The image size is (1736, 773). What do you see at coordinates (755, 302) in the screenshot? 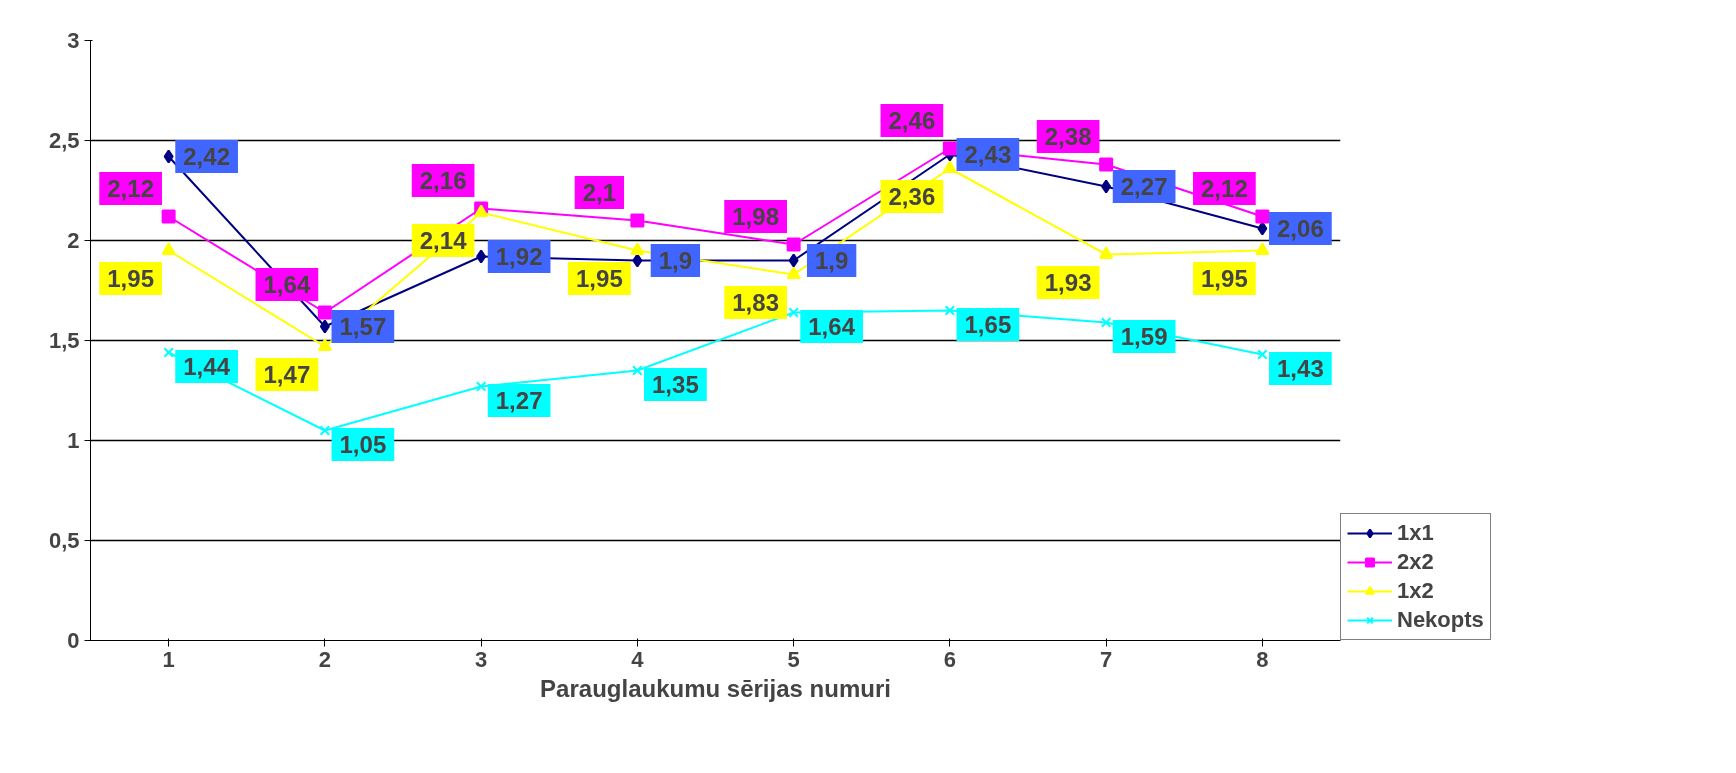
I see `data-label: 1,83` at bounding box center [755, 302].